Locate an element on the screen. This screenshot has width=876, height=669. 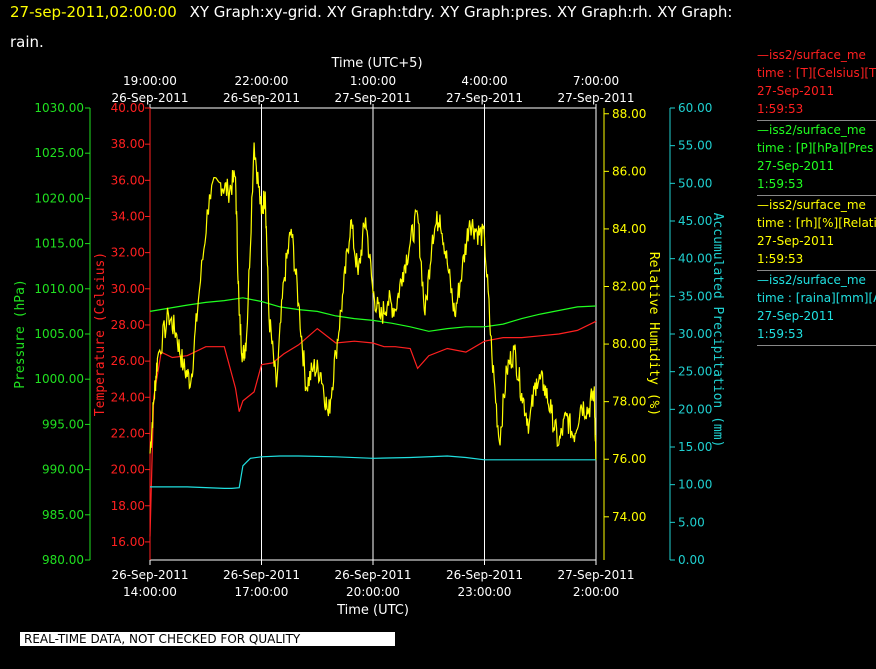
y-tick-label-rh: 74.00 is located at coordinates (629, 517).